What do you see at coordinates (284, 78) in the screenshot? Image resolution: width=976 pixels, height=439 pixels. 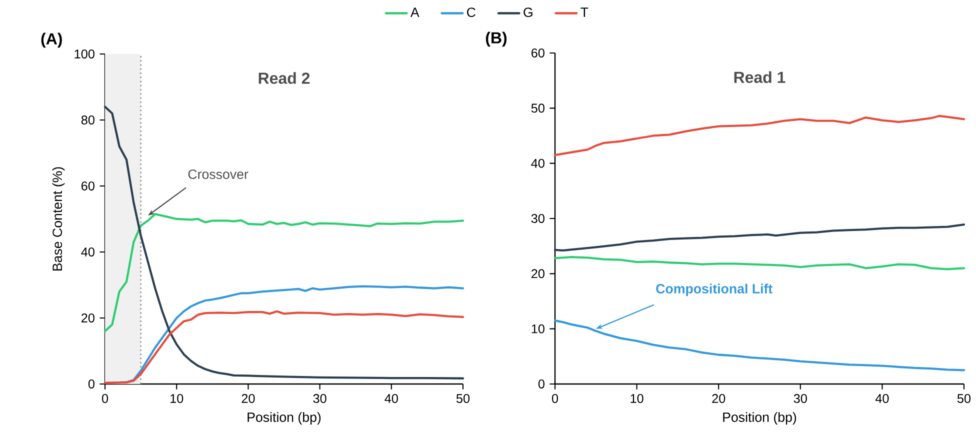 I see `text: Read 2` at bounding box center [284, 78].